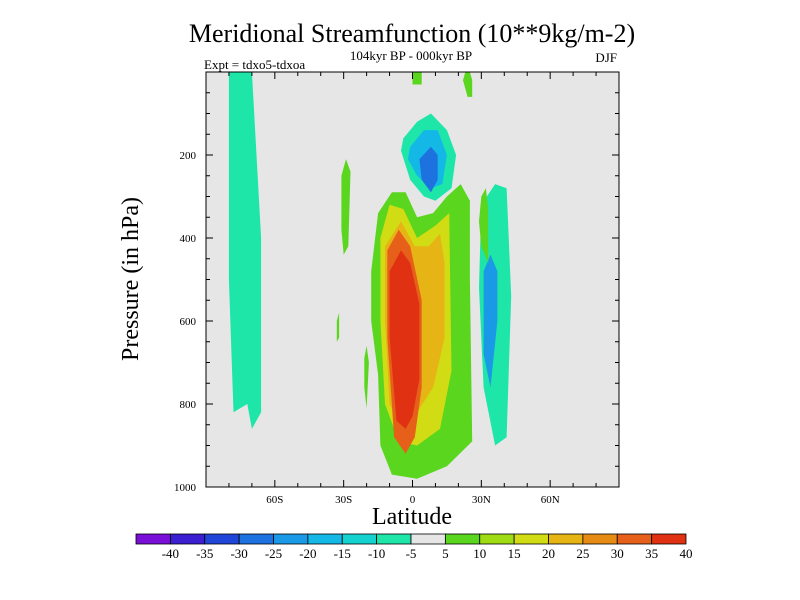  What do you see at coordinates (582, 553) in the screenshot?
I see `colorbar-label: 25` at bounding box center [582, 553].